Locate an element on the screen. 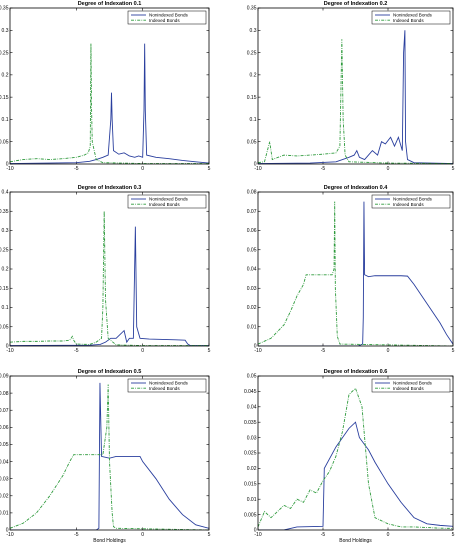  y-tick-label: 0.015 is located at coordinates (250, 485).